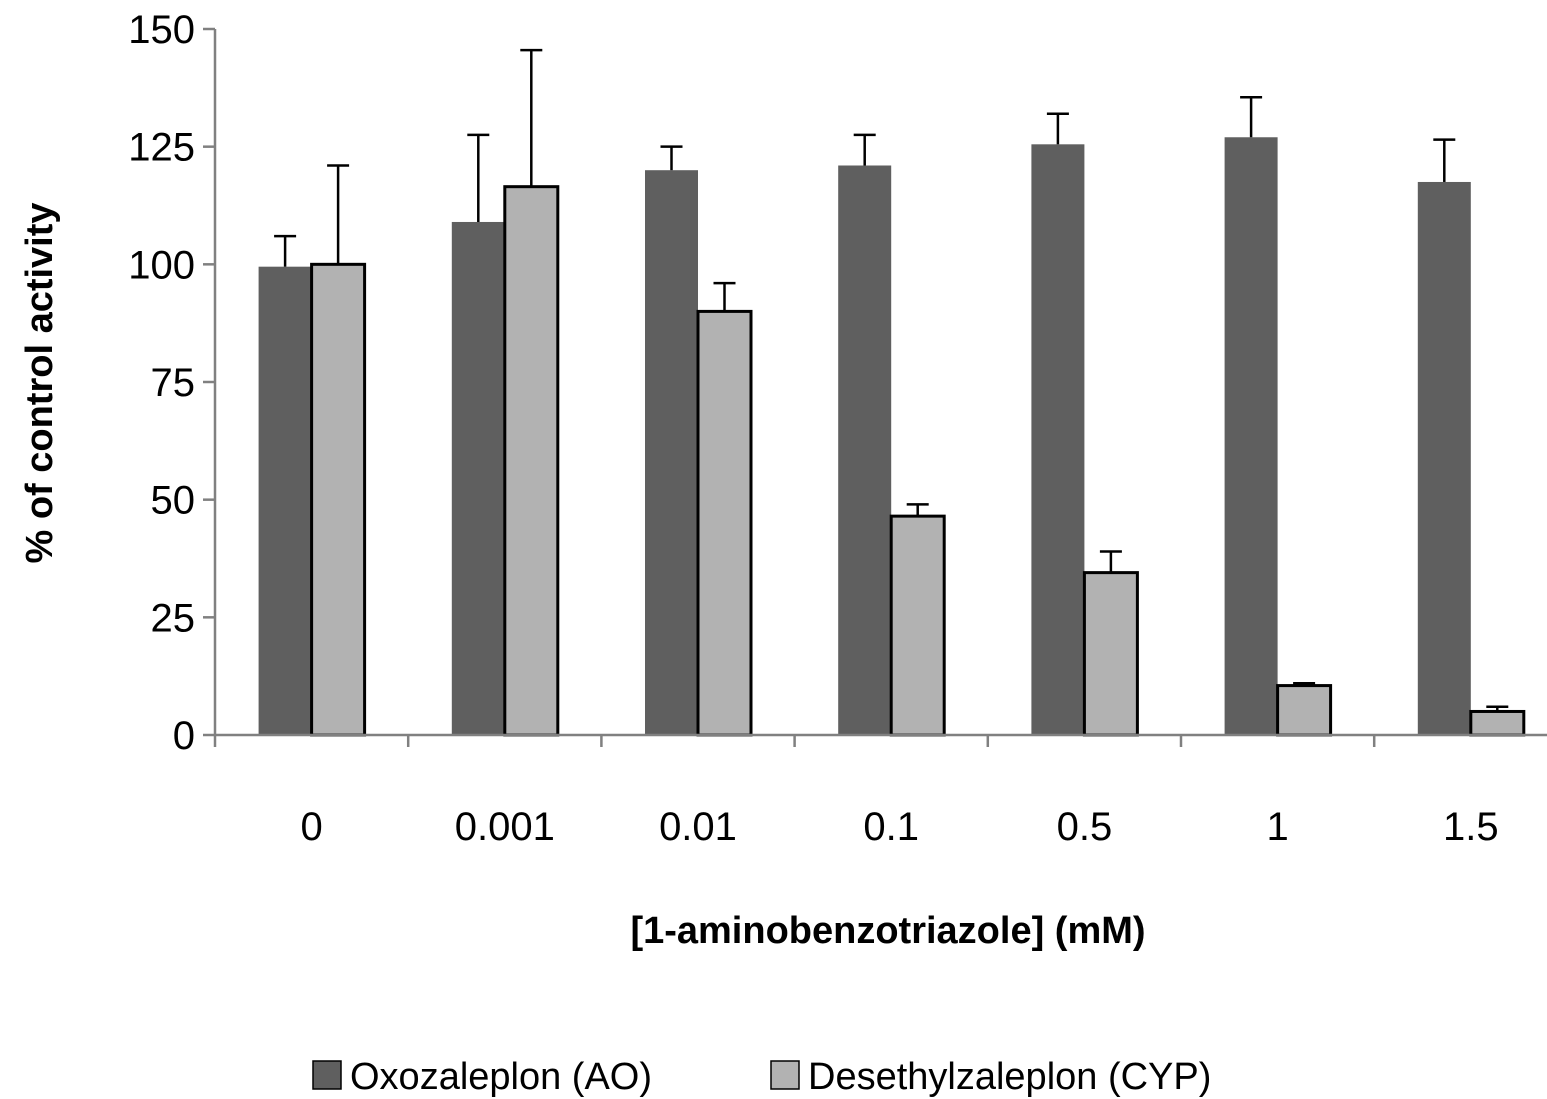  What do you see at coordinates (173, 501) in the screenshot?
I see `y-tick-label-2: 50` at bounding box center [173, 501].